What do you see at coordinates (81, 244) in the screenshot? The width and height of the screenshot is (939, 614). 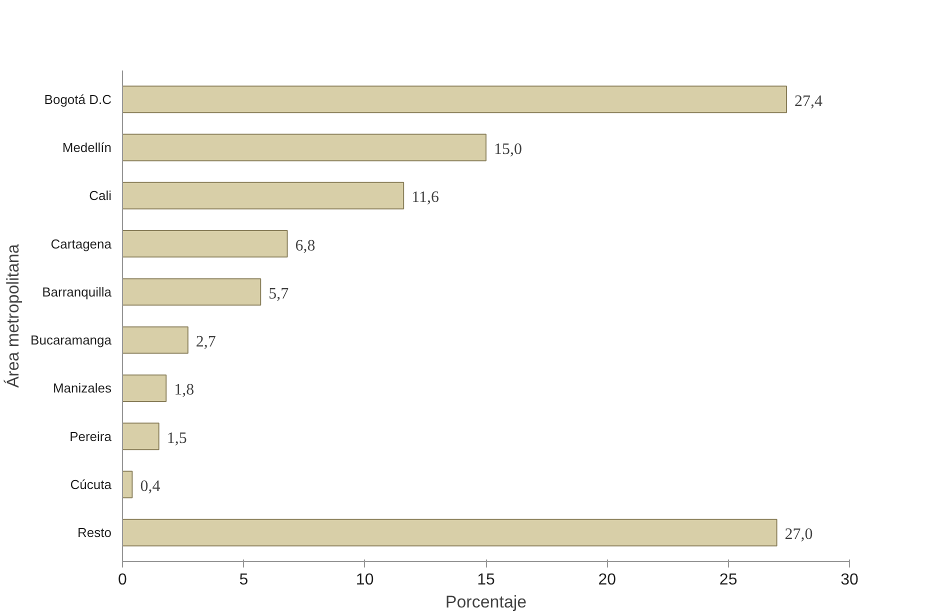 I see `y-tick-label: Cartagena` at bounding box center [81, 244].